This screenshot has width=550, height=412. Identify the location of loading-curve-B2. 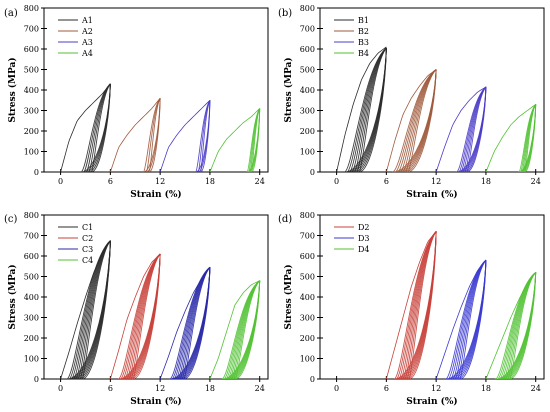
(411, 120).